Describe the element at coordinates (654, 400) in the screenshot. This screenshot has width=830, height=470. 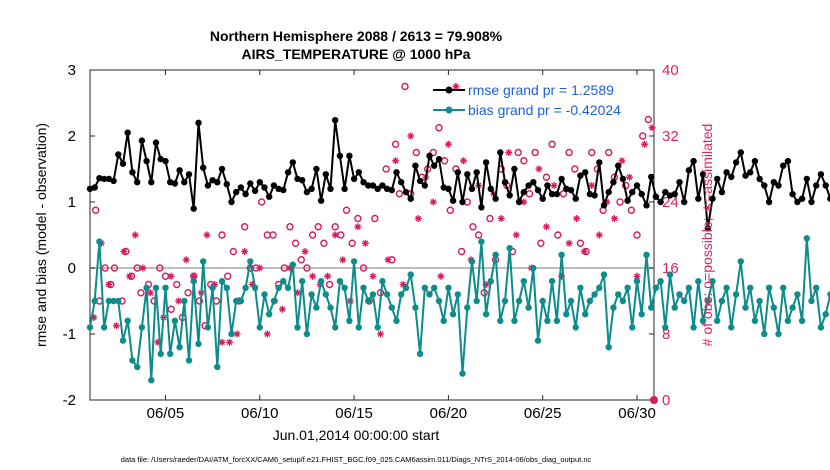
I see `obs-zero-marker` at that location.